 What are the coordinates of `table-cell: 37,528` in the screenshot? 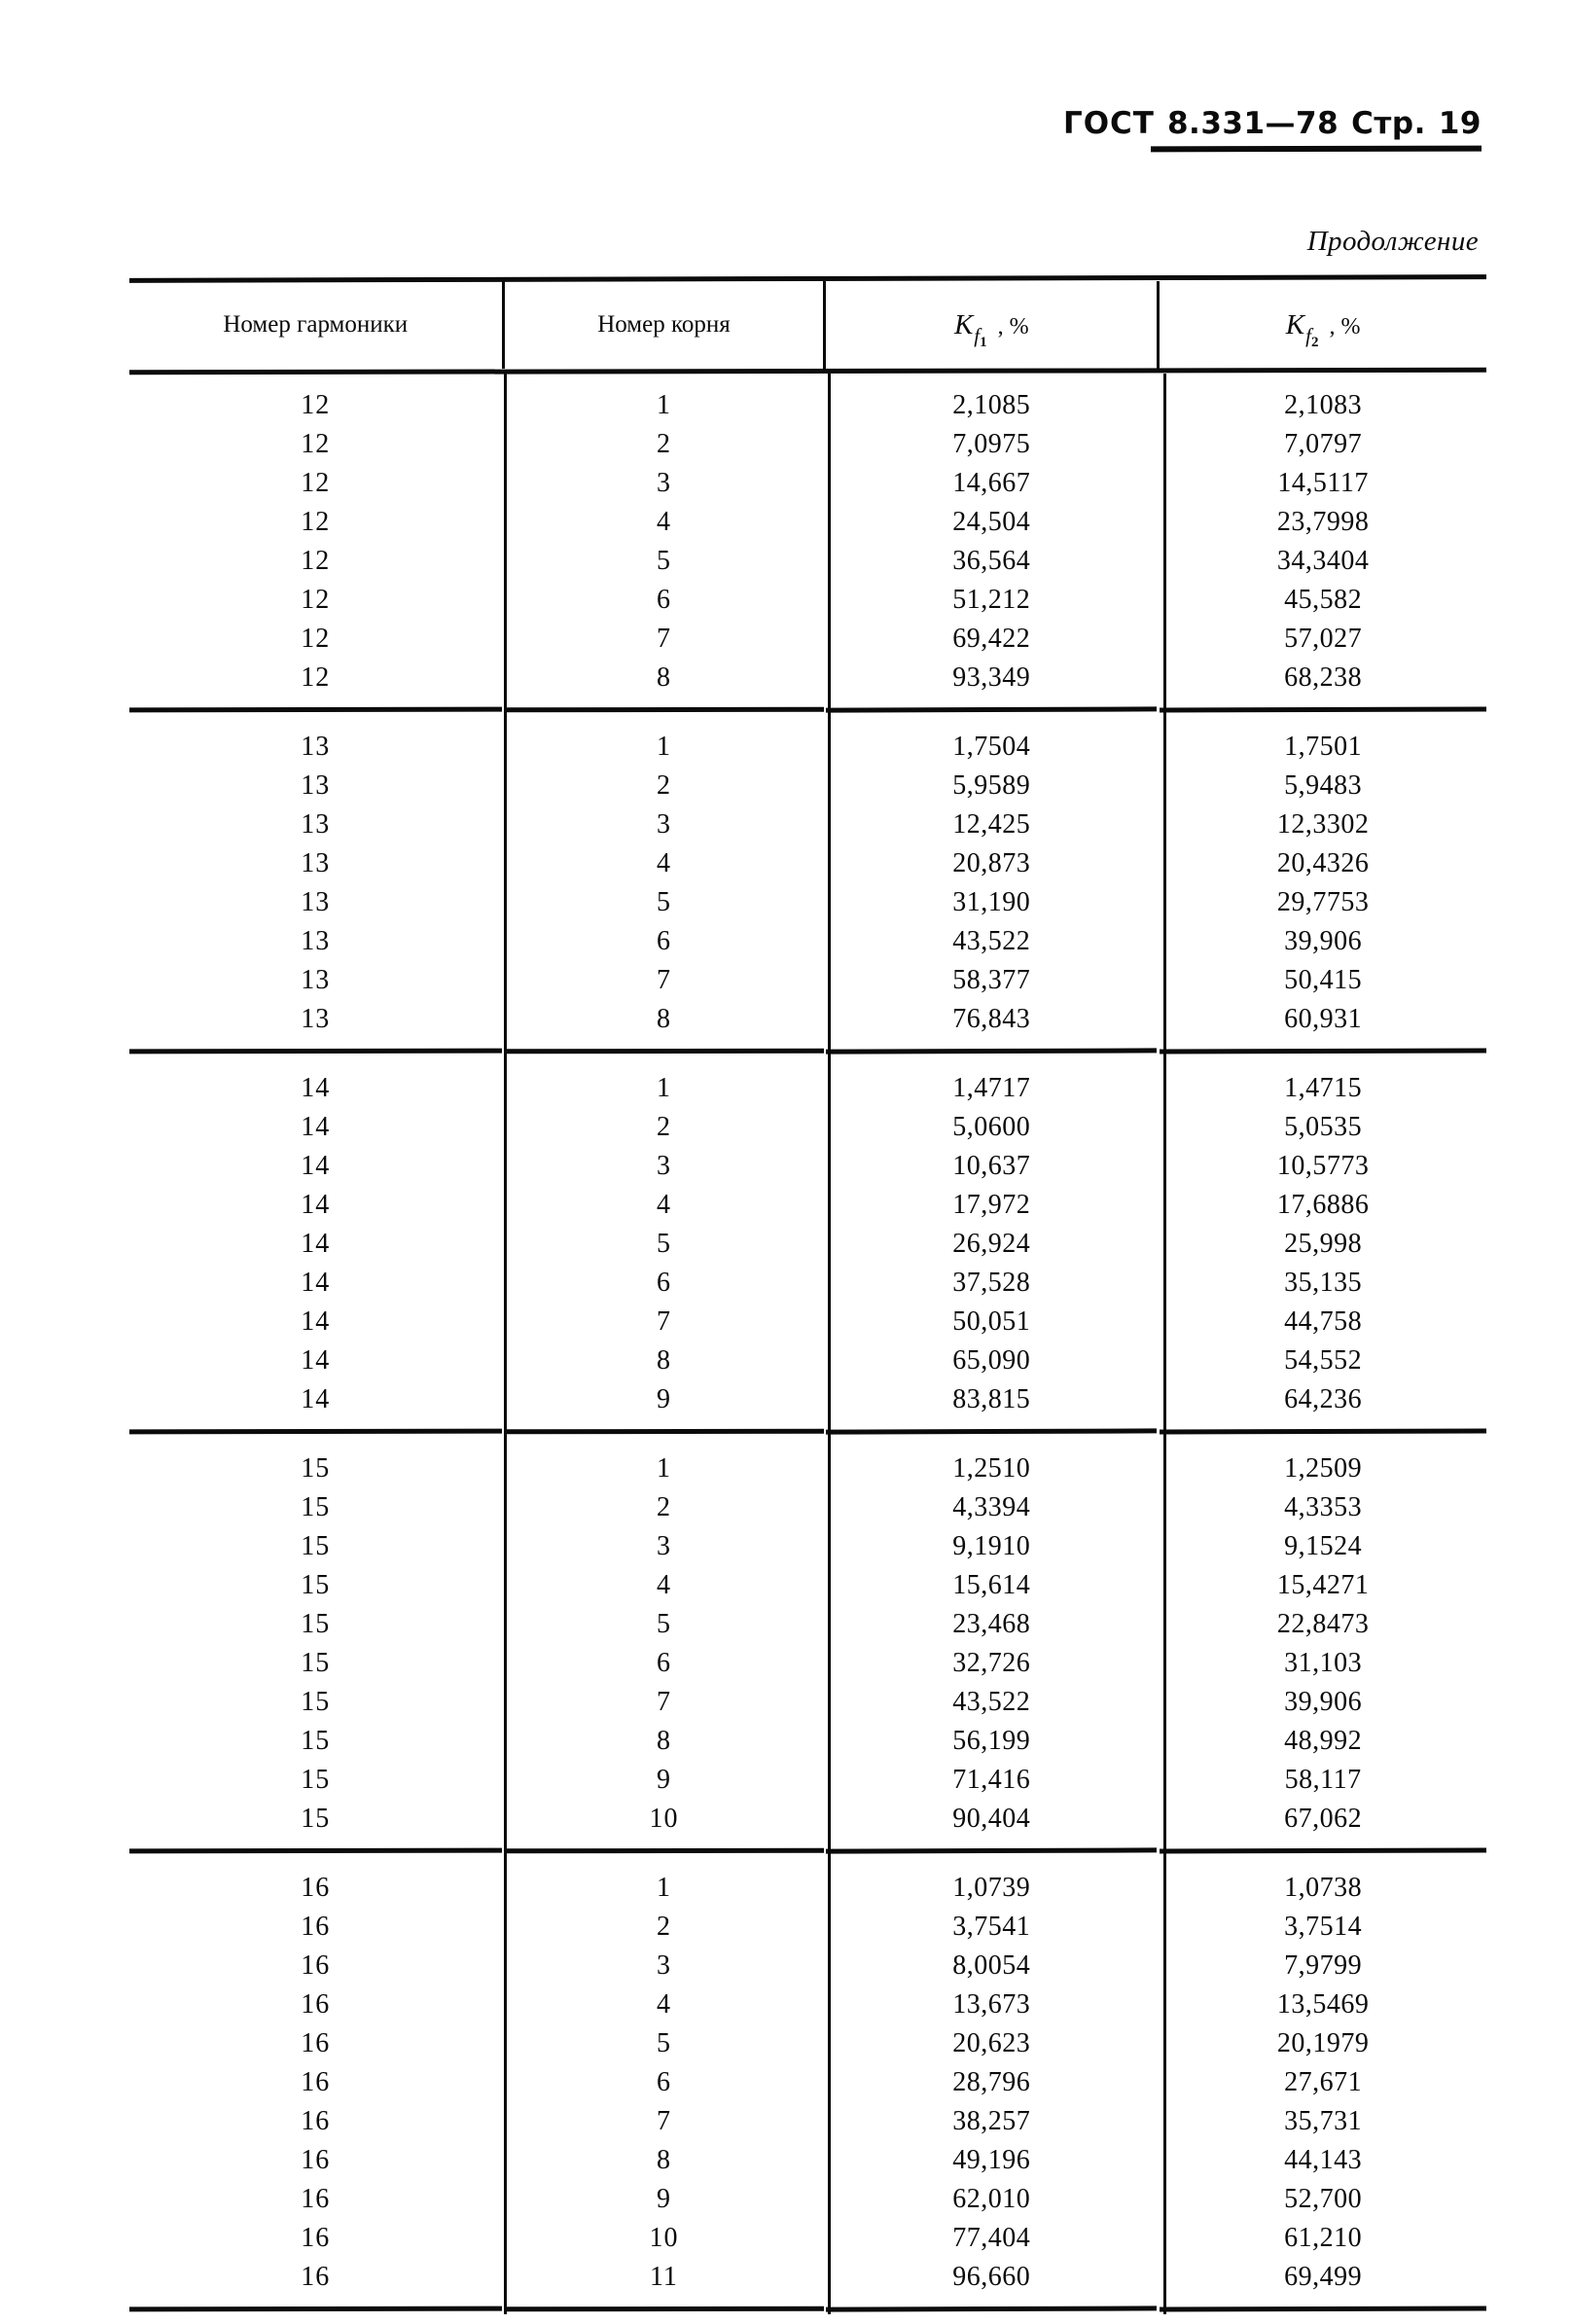 It's located at (991, 1283).